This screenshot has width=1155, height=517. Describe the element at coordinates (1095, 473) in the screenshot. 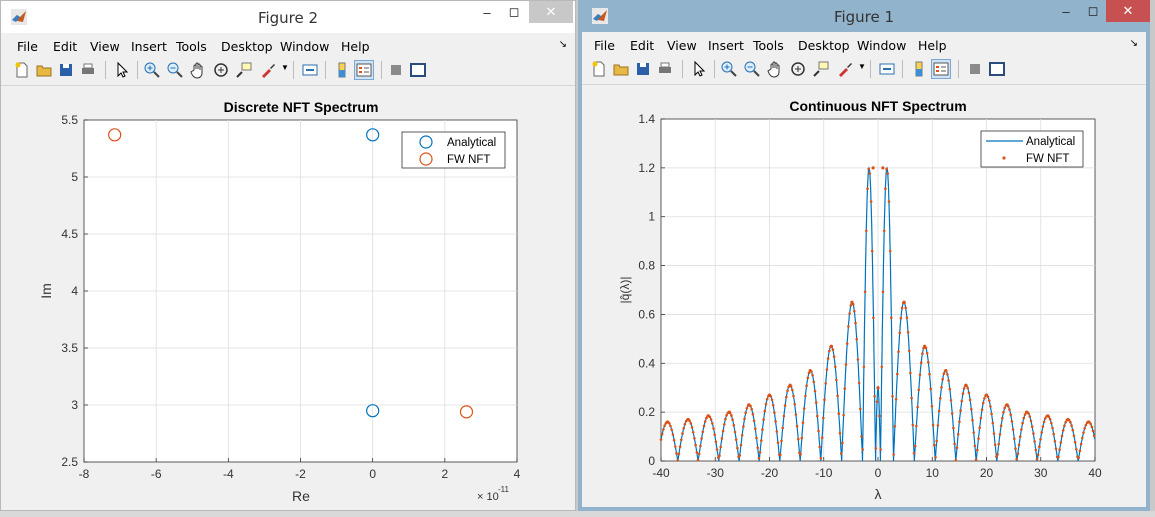

I see `x-tick-label: 40` at that location.